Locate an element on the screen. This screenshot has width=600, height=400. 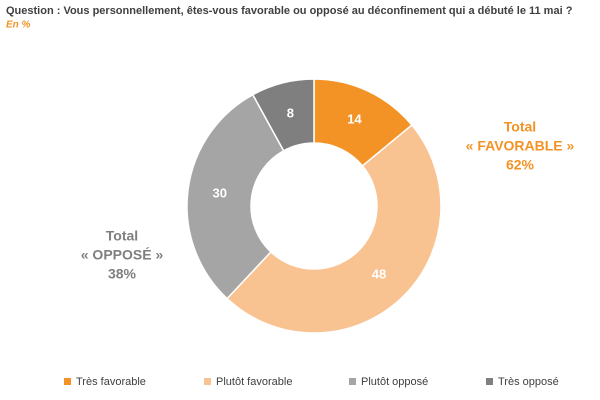
value-label: 14 is located at coordinates (354, 118).